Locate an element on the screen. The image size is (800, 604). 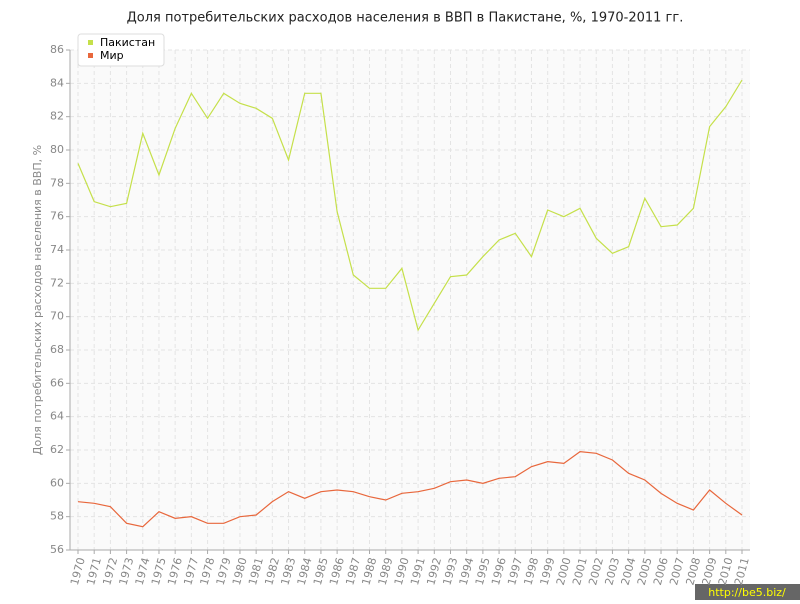
y-tick-label: 72 is located at coordinates (57, 282).